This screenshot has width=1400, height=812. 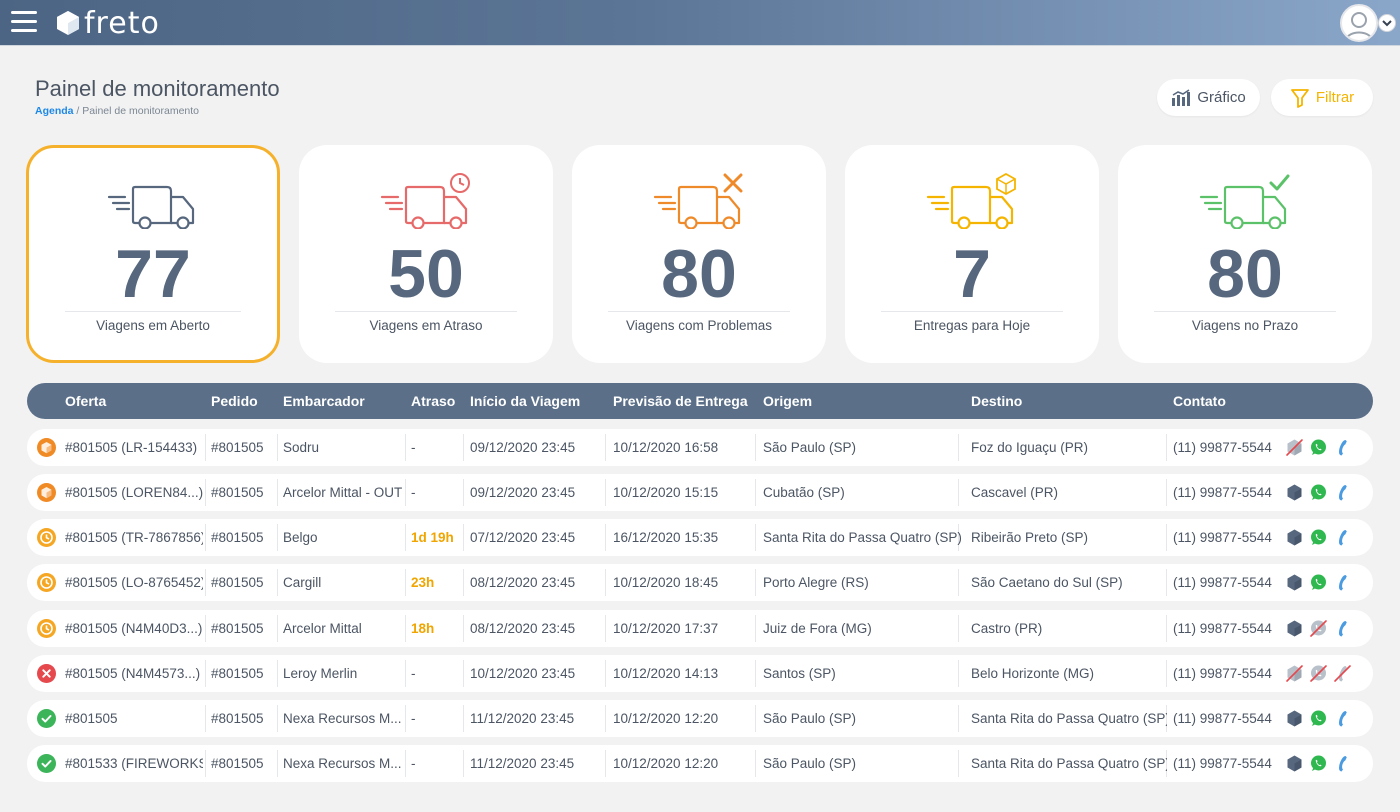 I want to click on phone-icon-disabled, so click(x=1342, y=673).